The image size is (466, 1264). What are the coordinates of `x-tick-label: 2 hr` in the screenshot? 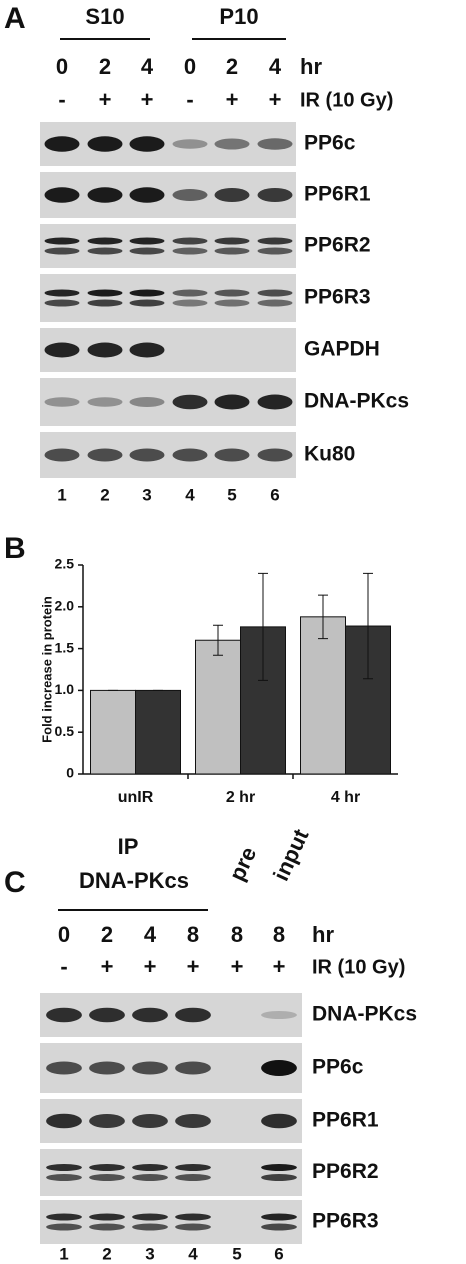 It's located at (240, 797).